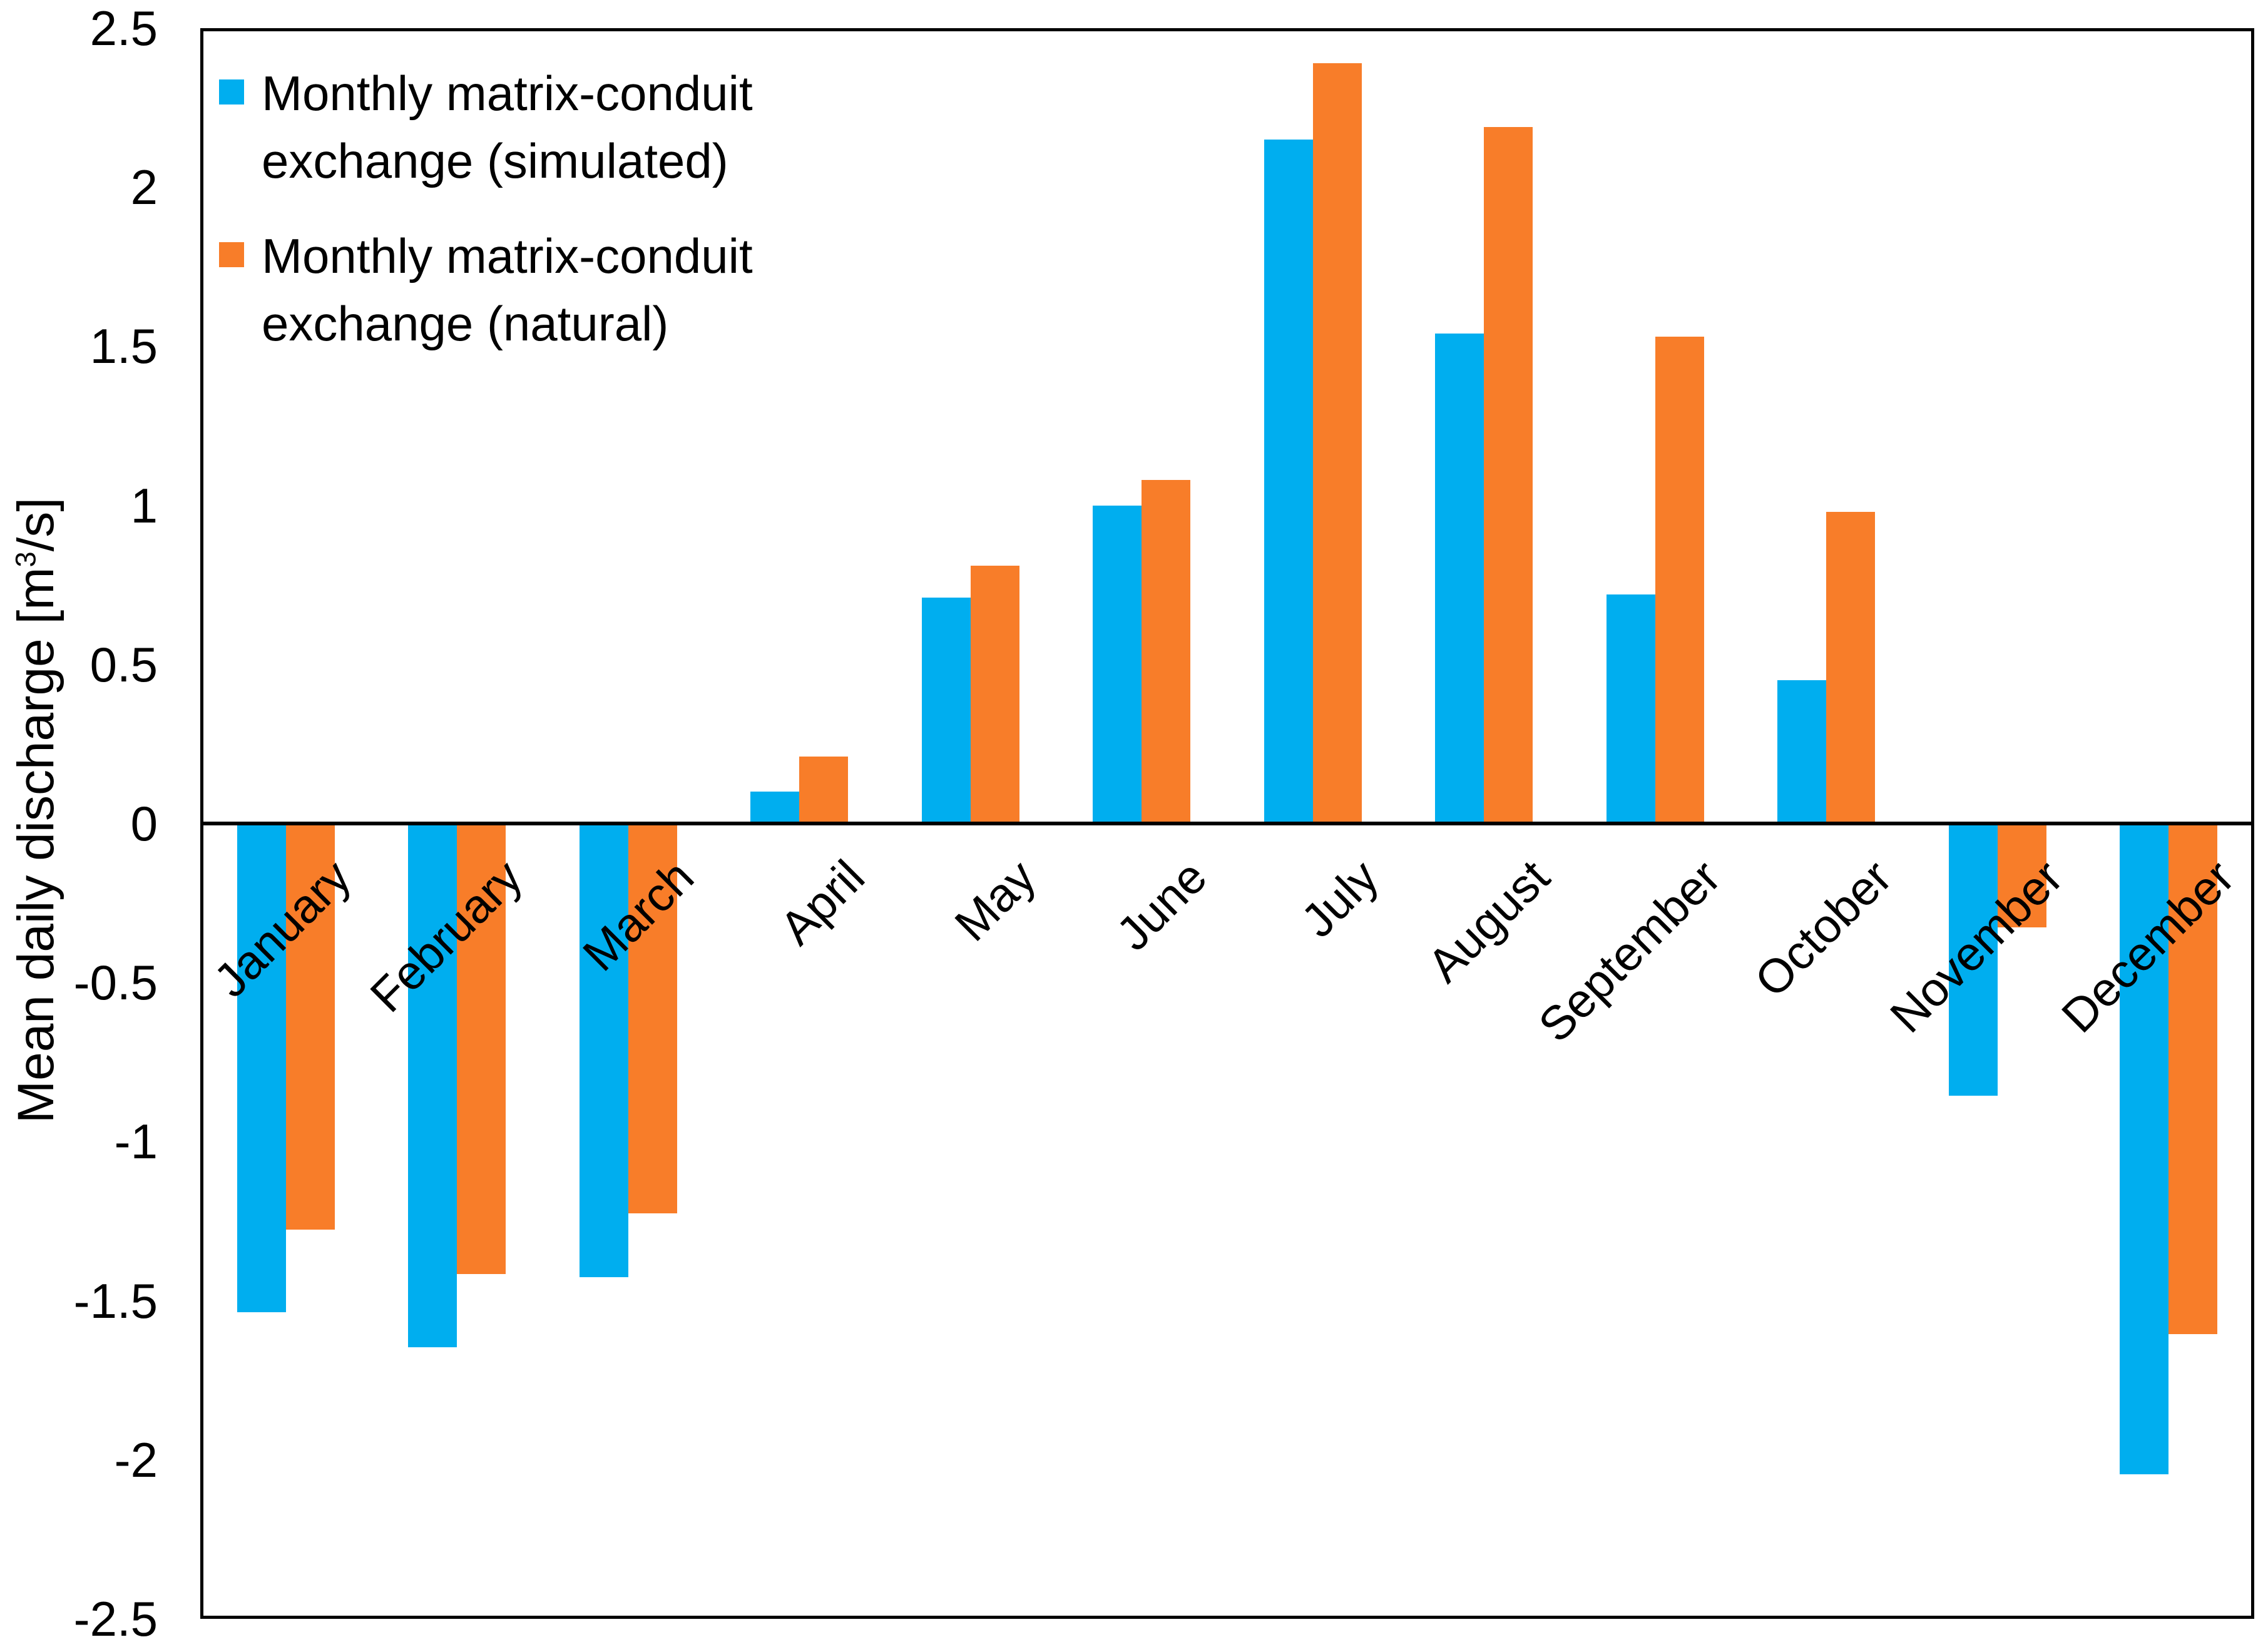  Describe the element at coordinates (652, 1019) in the screenshot. I see `bar-march-natural` at that location.